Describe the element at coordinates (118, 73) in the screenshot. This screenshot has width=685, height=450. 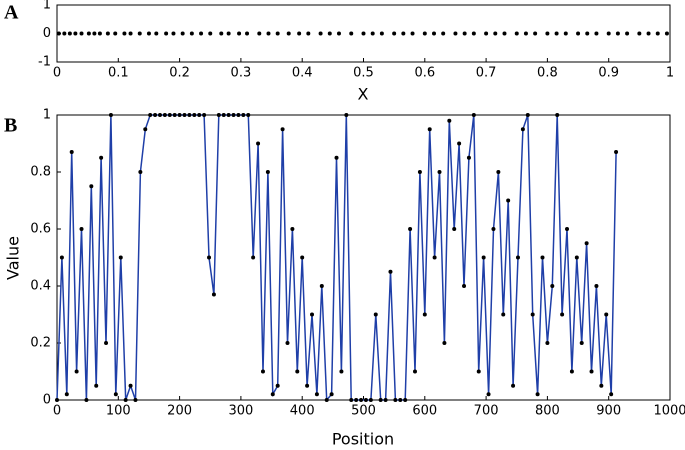
I see `x-tick-label: 0.1` at that location.